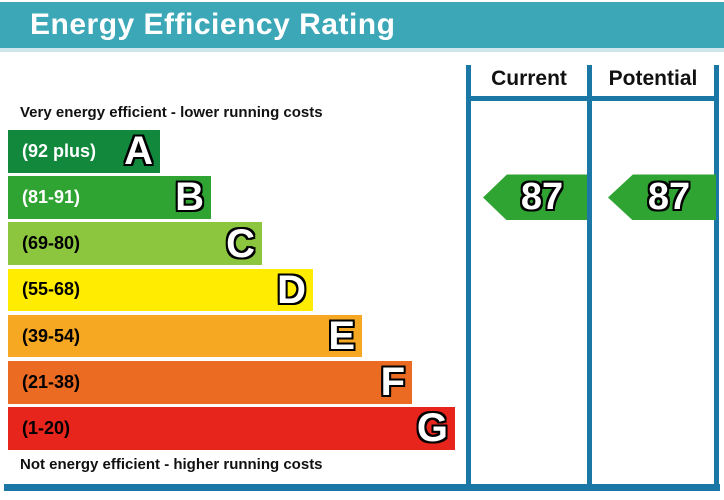  I want to click on band-a: (92 plus) A, so click(84, 151).